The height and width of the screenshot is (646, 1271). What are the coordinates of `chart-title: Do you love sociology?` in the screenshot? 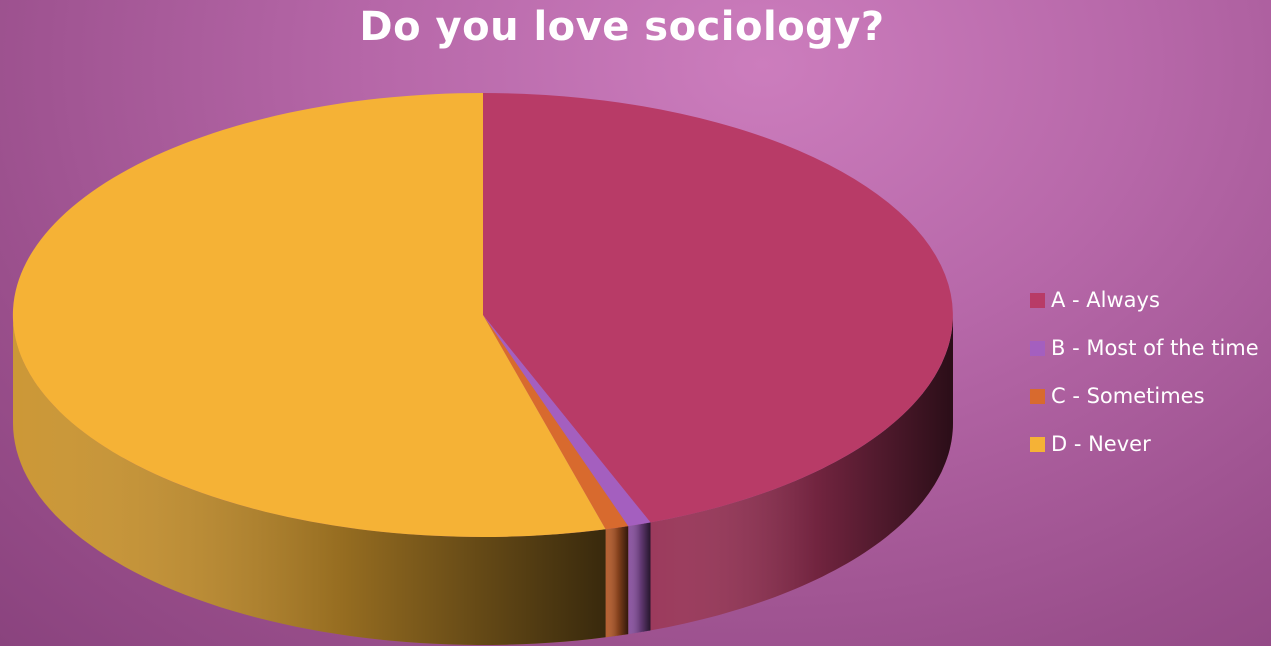 It's located at (622, 27).